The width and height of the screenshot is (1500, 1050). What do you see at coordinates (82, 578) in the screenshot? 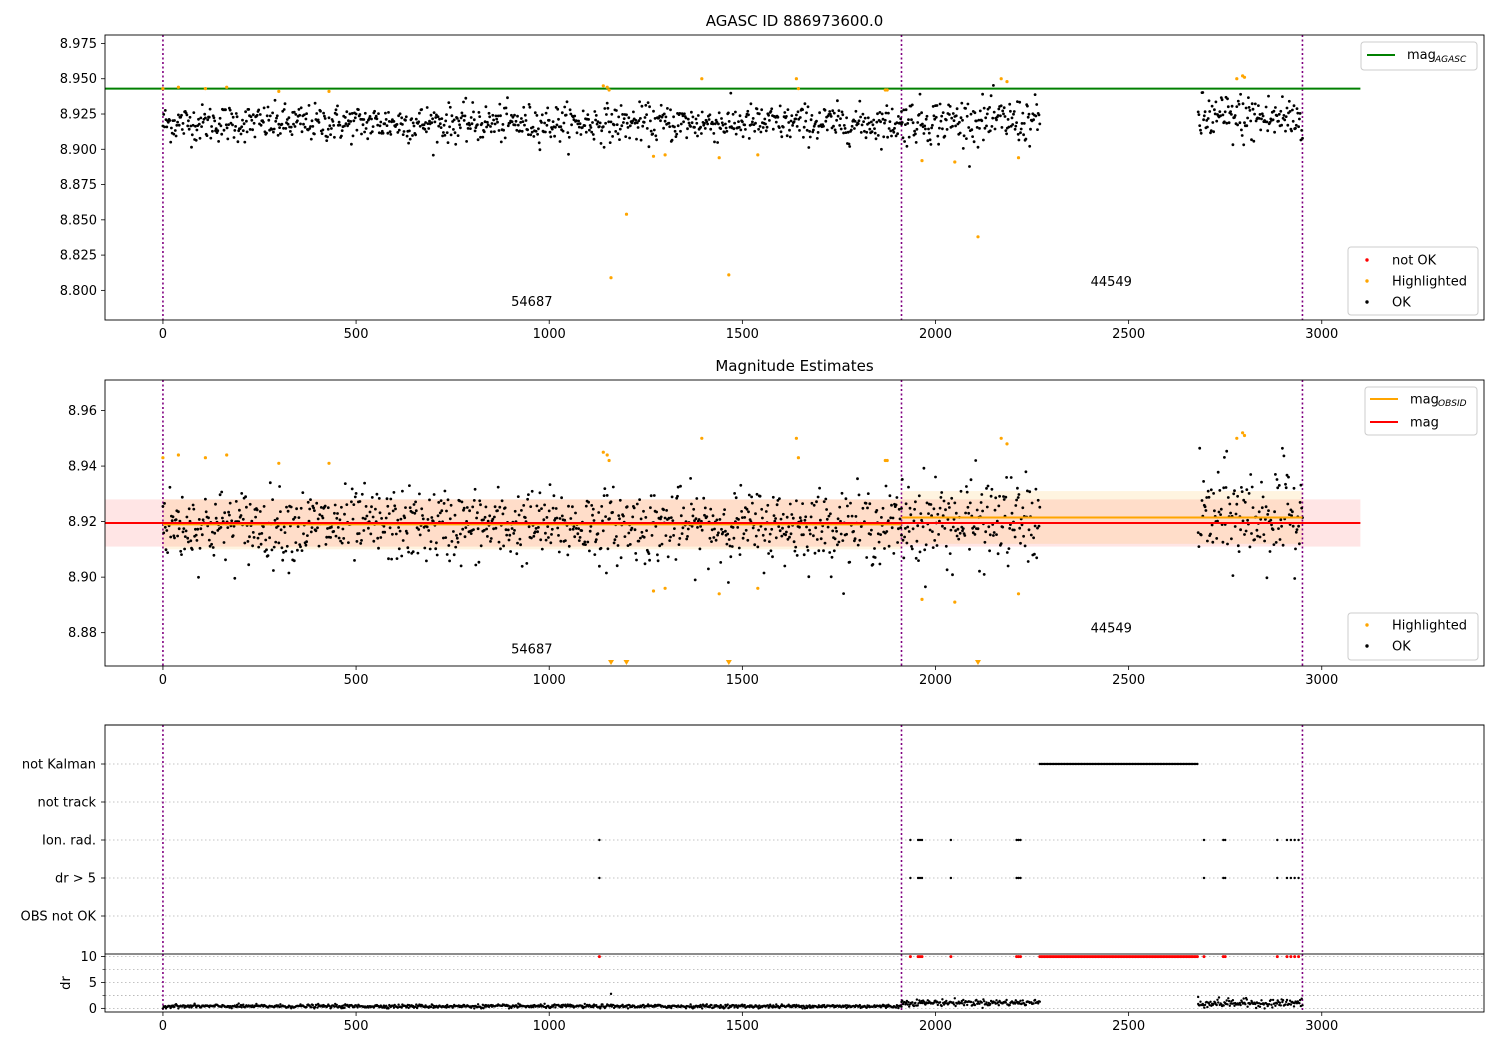
I see `y-tick-label: 8.90` at bounding box center [82, 578].